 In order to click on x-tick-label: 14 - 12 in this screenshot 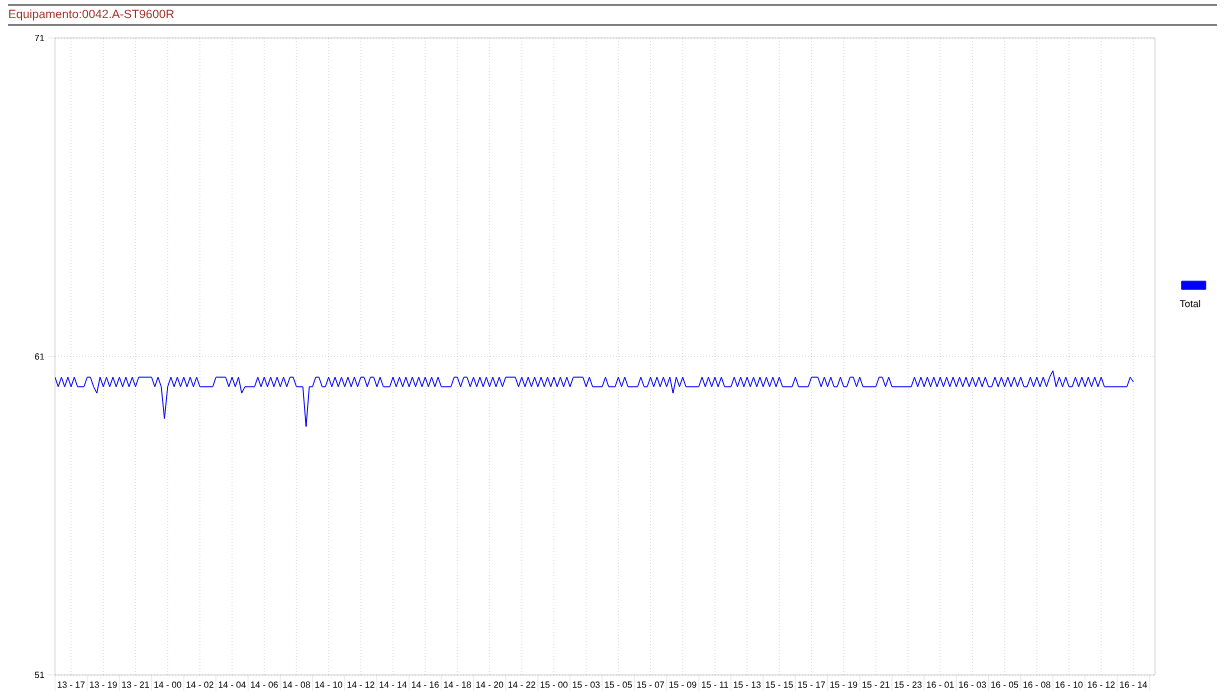, I will do `click(361, 684)`.